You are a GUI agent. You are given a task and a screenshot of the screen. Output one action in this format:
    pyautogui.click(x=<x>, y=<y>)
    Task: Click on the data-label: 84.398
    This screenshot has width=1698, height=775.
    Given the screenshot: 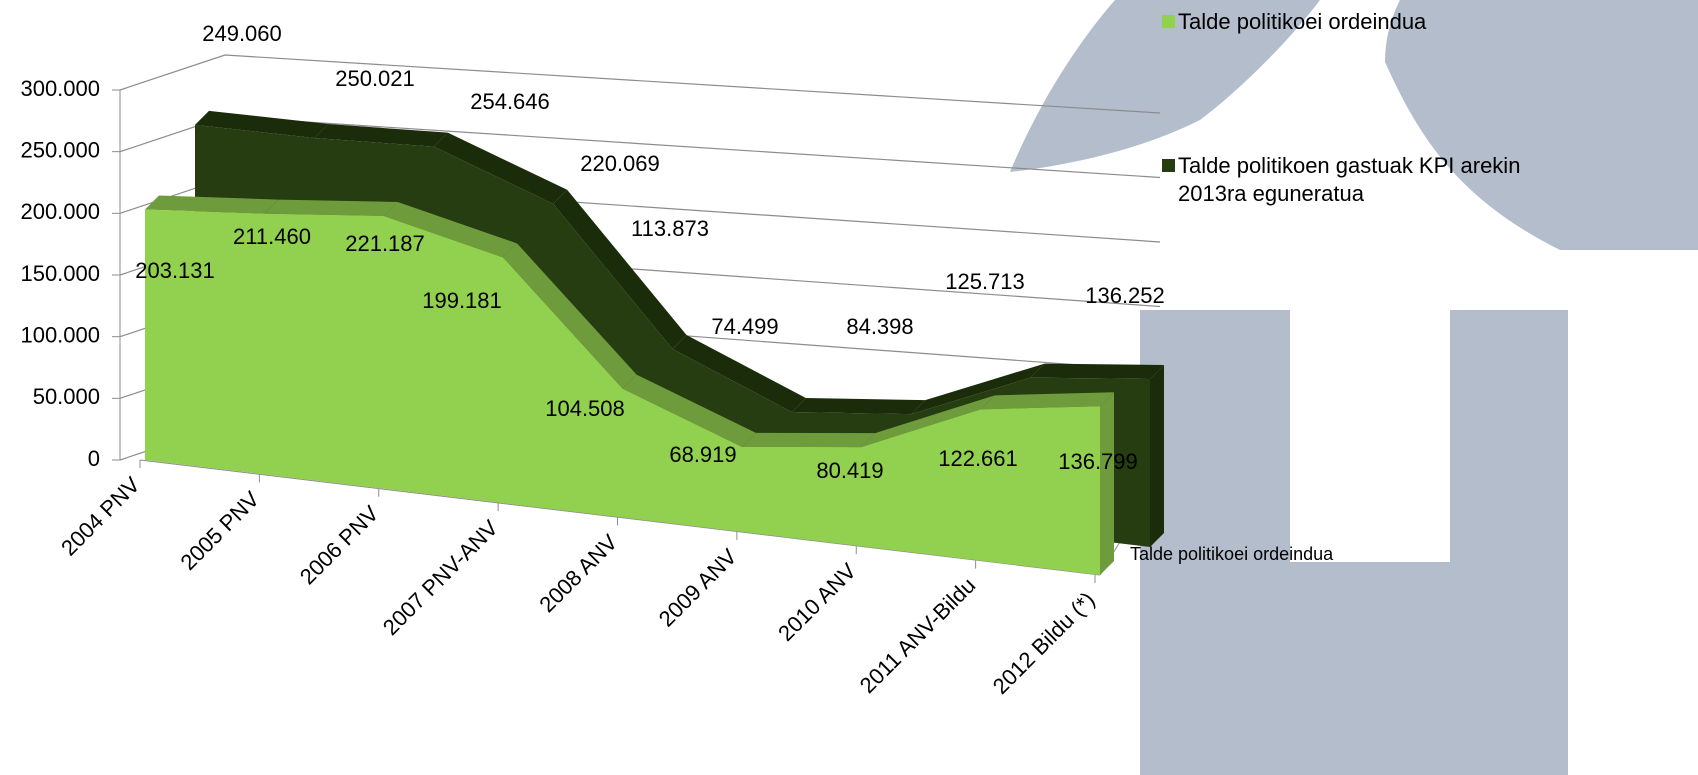 What is the action you would take?
    pyautogui.click(x=879, y=326)
    